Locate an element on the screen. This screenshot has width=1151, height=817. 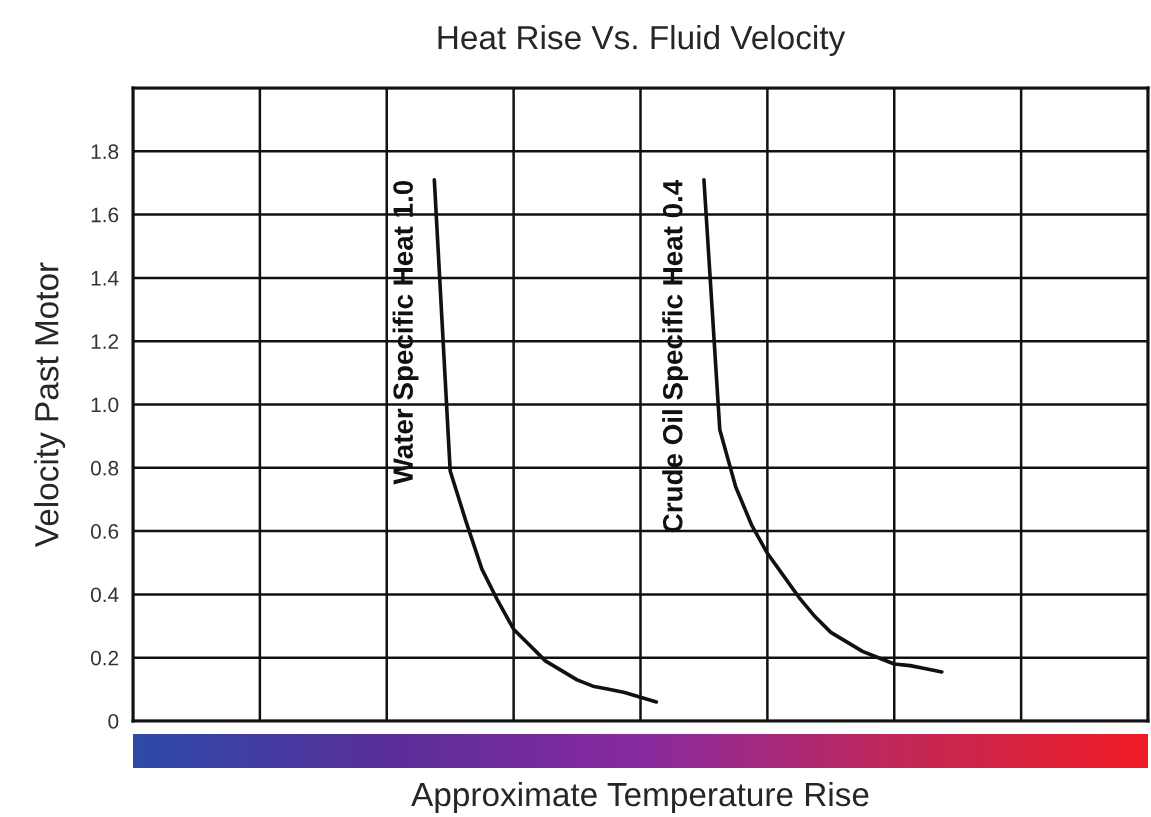
y-axis-title: Velocity Past Motor is located at coordinates (50, 404).